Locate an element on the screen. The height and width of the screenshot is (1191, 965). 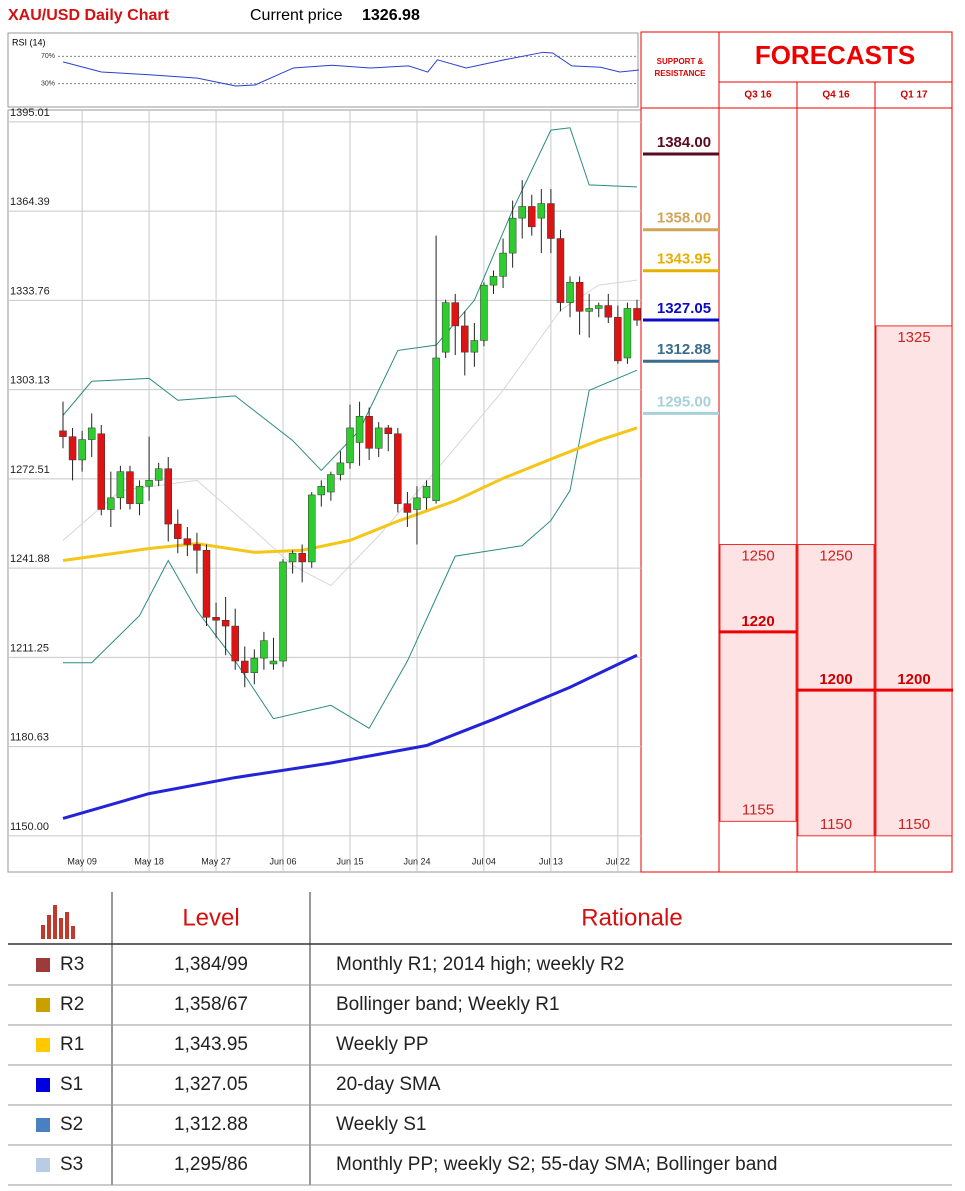
row-rationale: Bollinger band; Weekly R1 is located at coordinates (448, 1004).